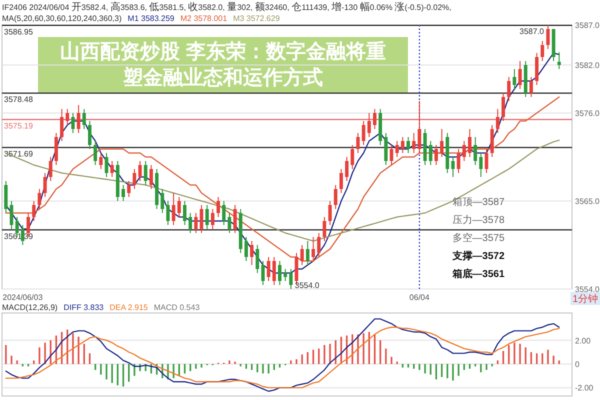  What do you see at coordinates (84, 307) in the screenshot?
I see `text: DIFF 3.833` at bounding box center [84, 307].